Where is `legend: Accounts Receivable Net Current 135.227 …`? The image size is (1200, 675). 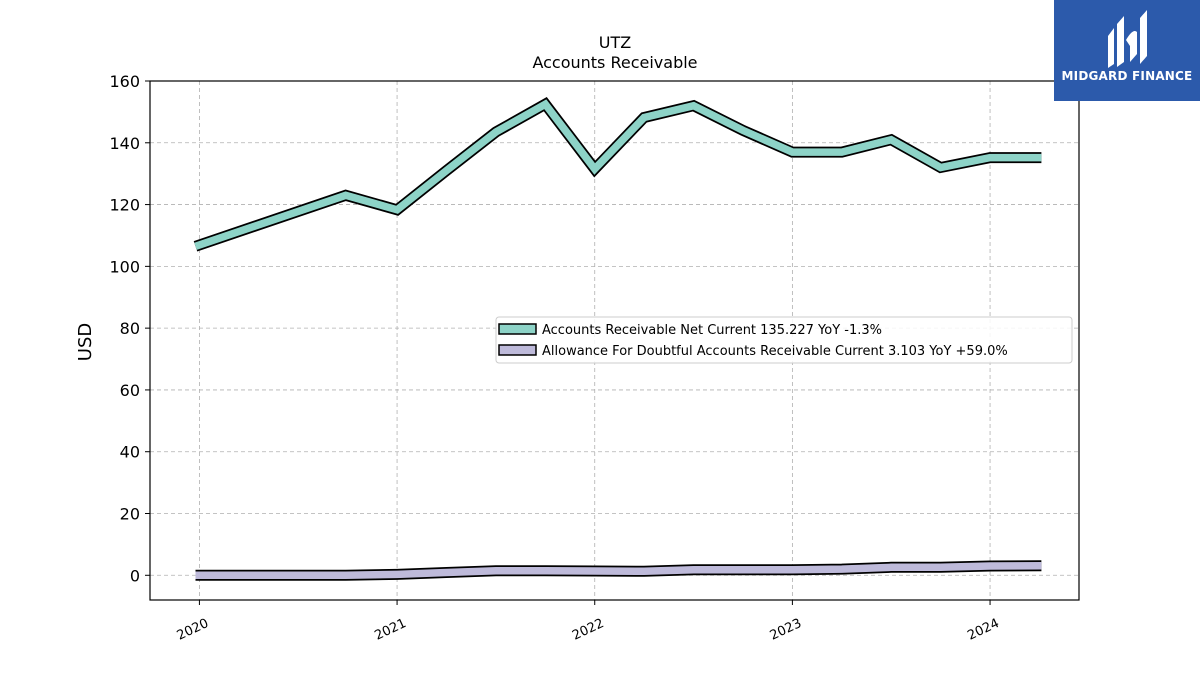 legend: Accounts Receivable Net Current 135.227 … is located at coordinates (784, 340).